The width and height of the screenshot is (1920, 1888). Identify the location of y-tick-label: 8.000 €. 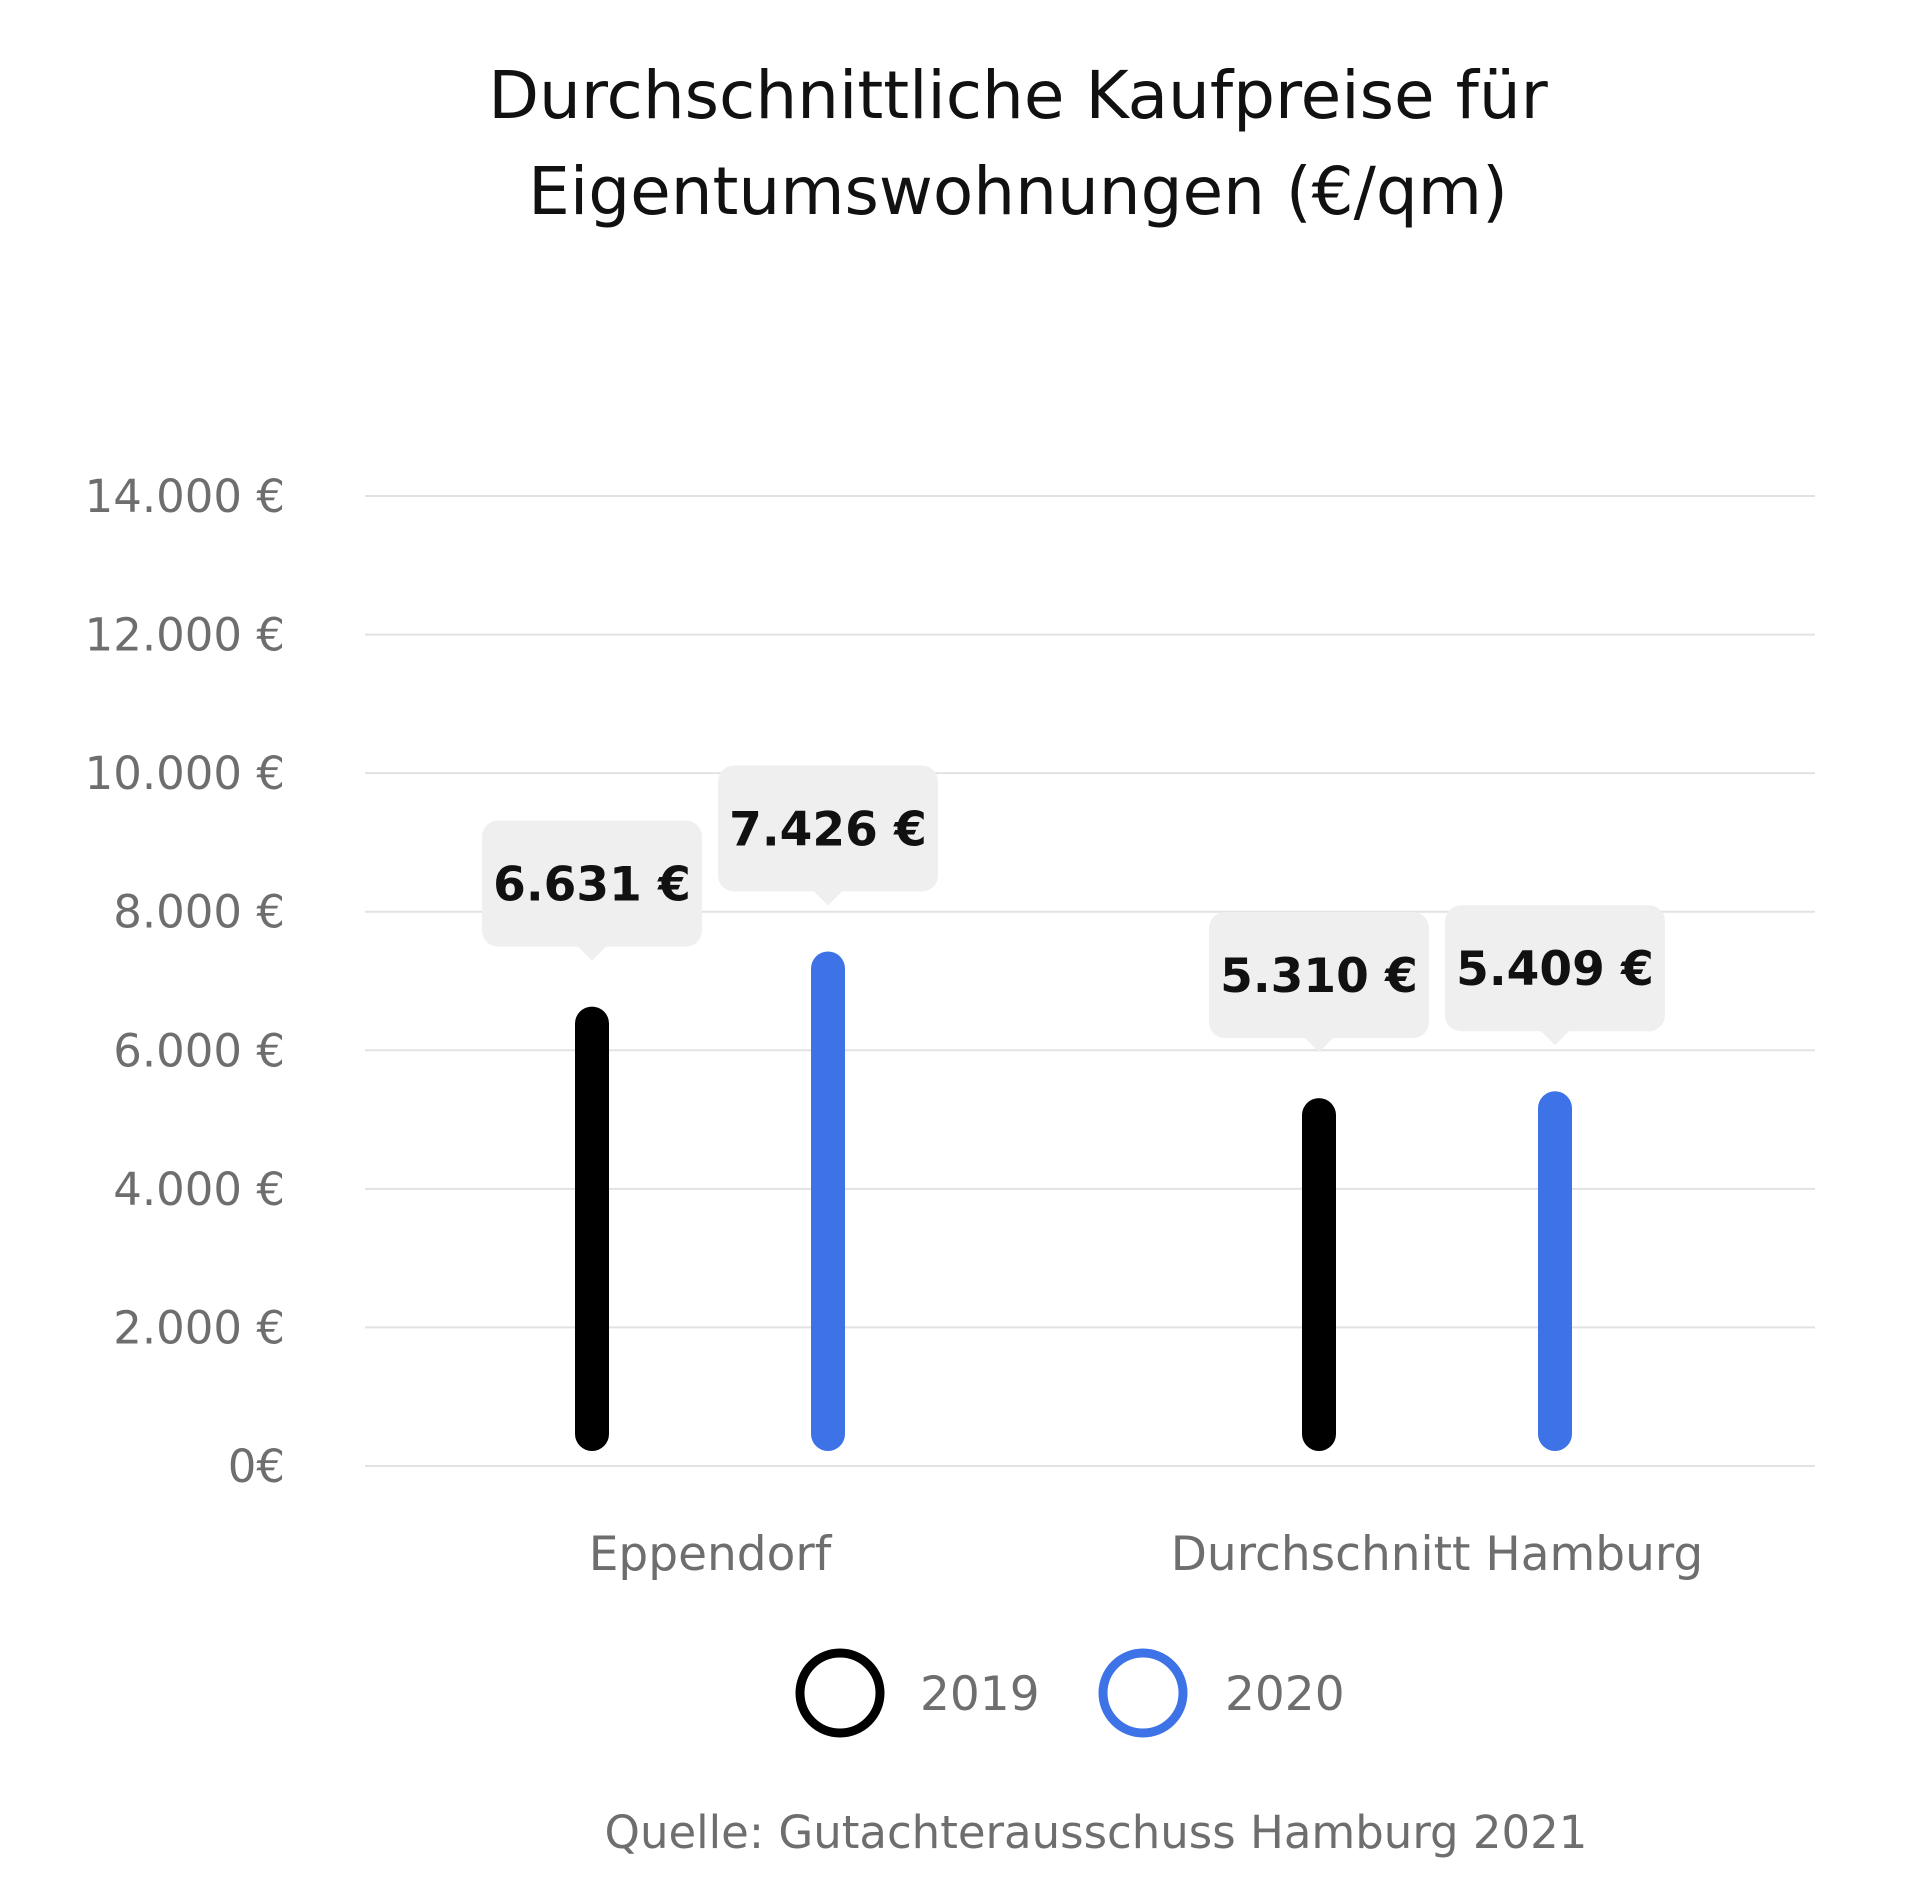
(199, 912).